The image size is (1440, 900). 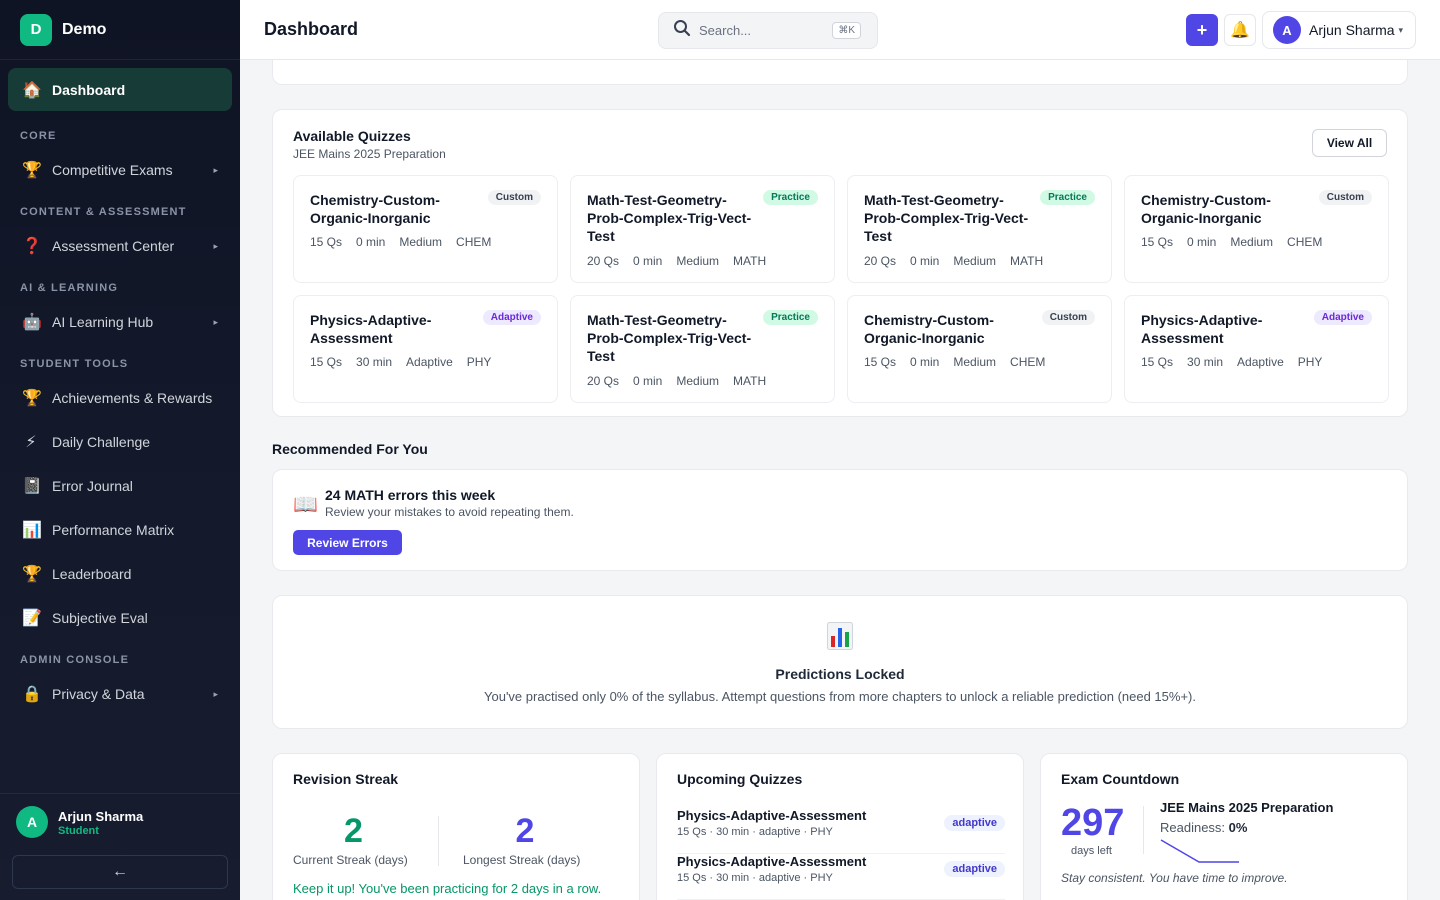 What do you see at coordinates (974, 869) in the screenshot?
I see `quiz-type-badge: adaptive` at bounding box center [974, 869].